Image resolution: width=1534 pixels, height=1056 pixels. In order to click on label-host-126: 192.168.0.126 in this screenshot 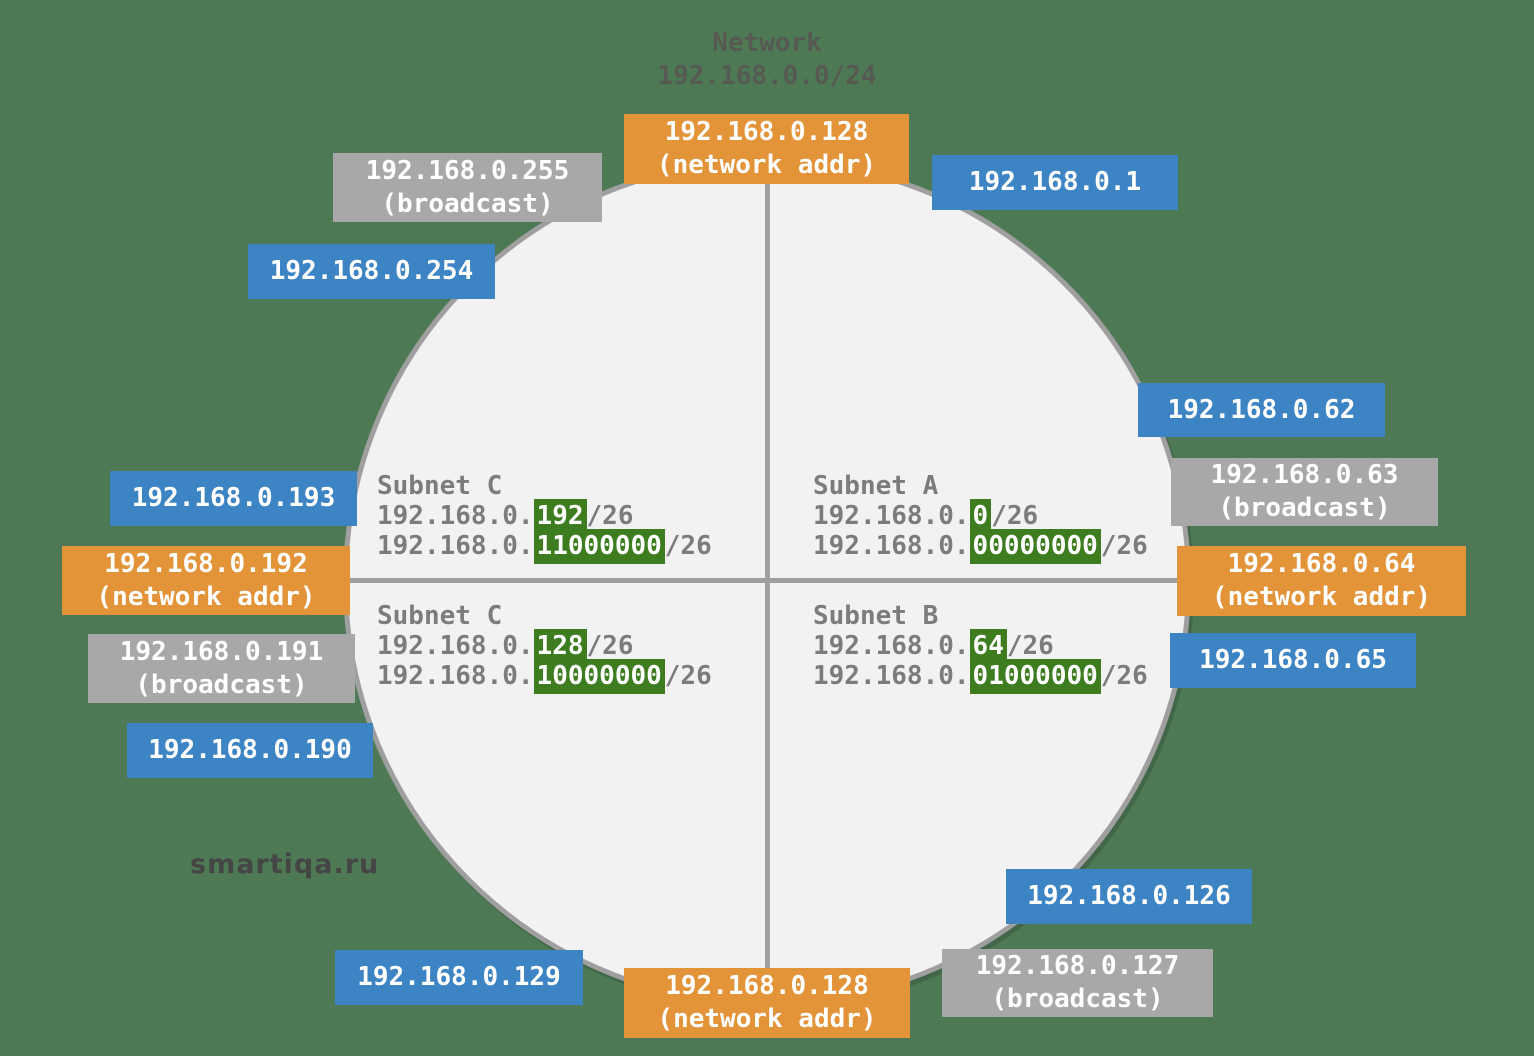, I will do `click(1129, 896)`.